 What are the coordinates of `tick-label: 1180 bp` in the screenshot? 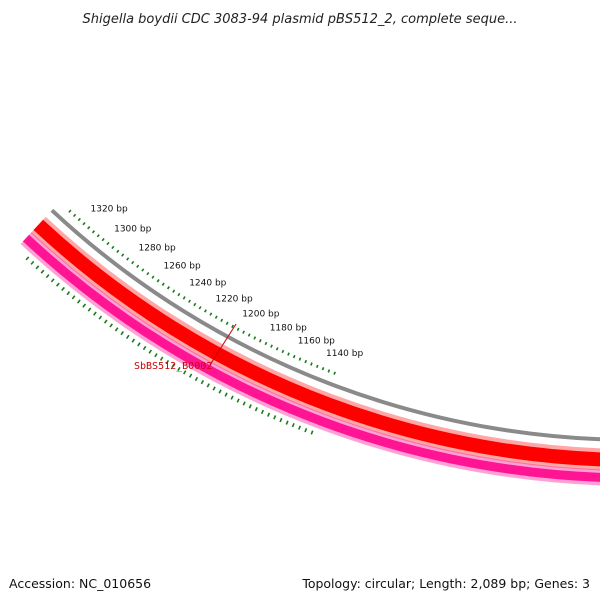 It's located at (288, 329).